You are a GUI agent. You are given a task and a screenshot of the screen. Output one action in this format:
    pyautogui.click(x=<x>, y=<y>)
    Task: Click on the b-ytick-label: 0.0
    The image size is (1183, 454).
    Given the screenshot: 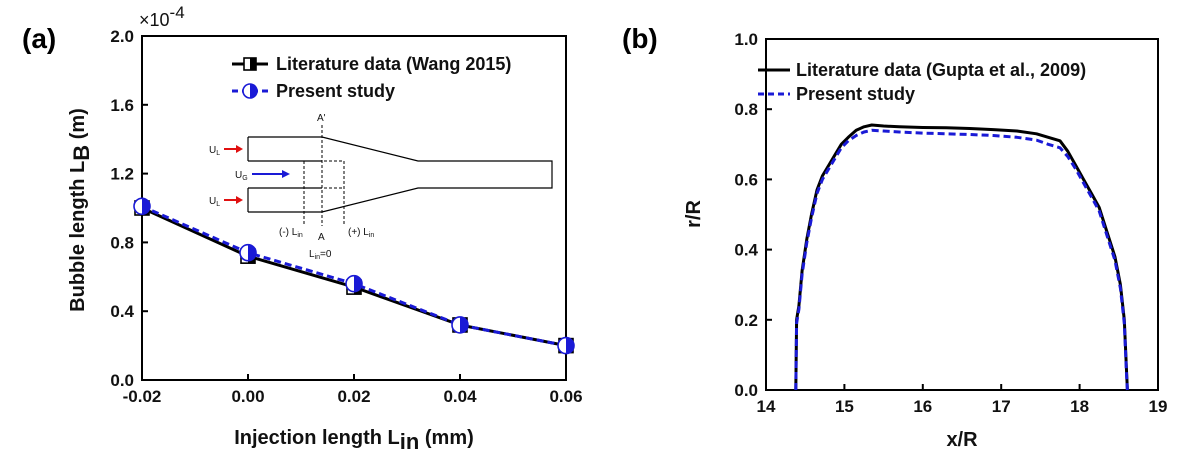 What is the action you would take?
    pyautogui.click(x=746, y=390)
    